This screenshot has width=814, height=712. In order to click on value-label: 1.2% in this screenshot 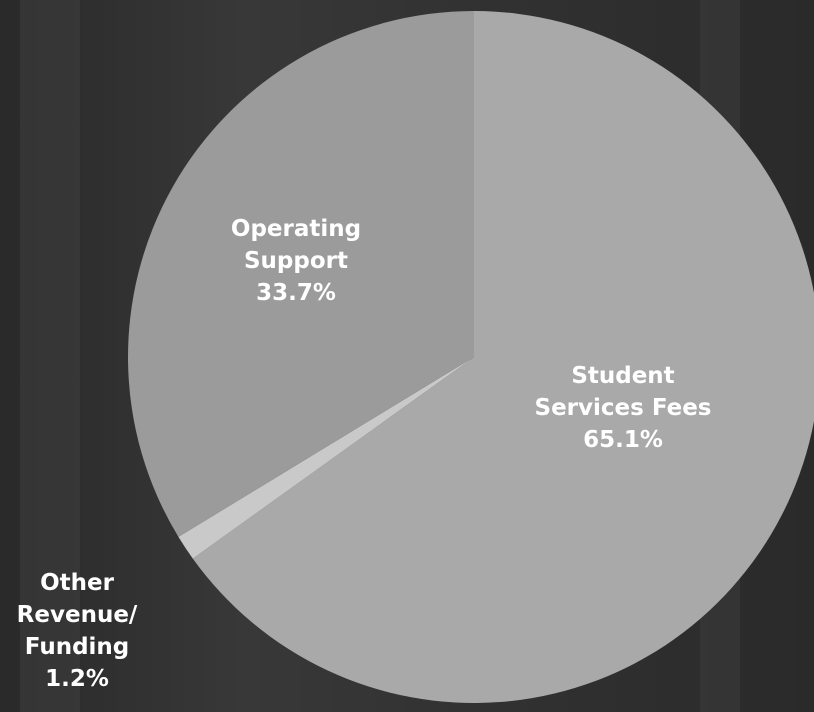, I will do `click(77, 679)`.